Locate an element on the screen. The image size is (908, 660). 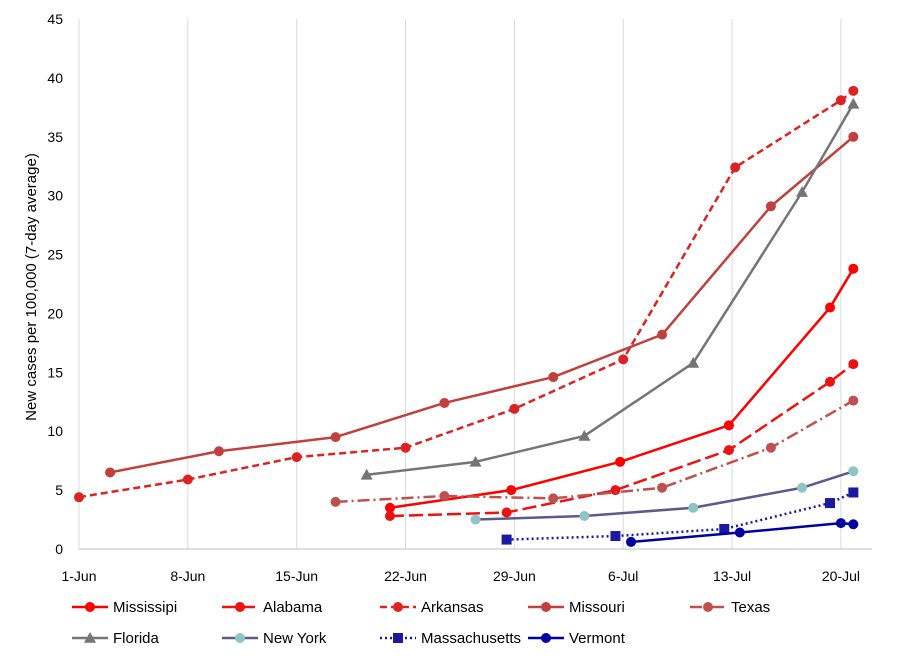
y-tick-label: 35 is located at coordinates (55, 137).